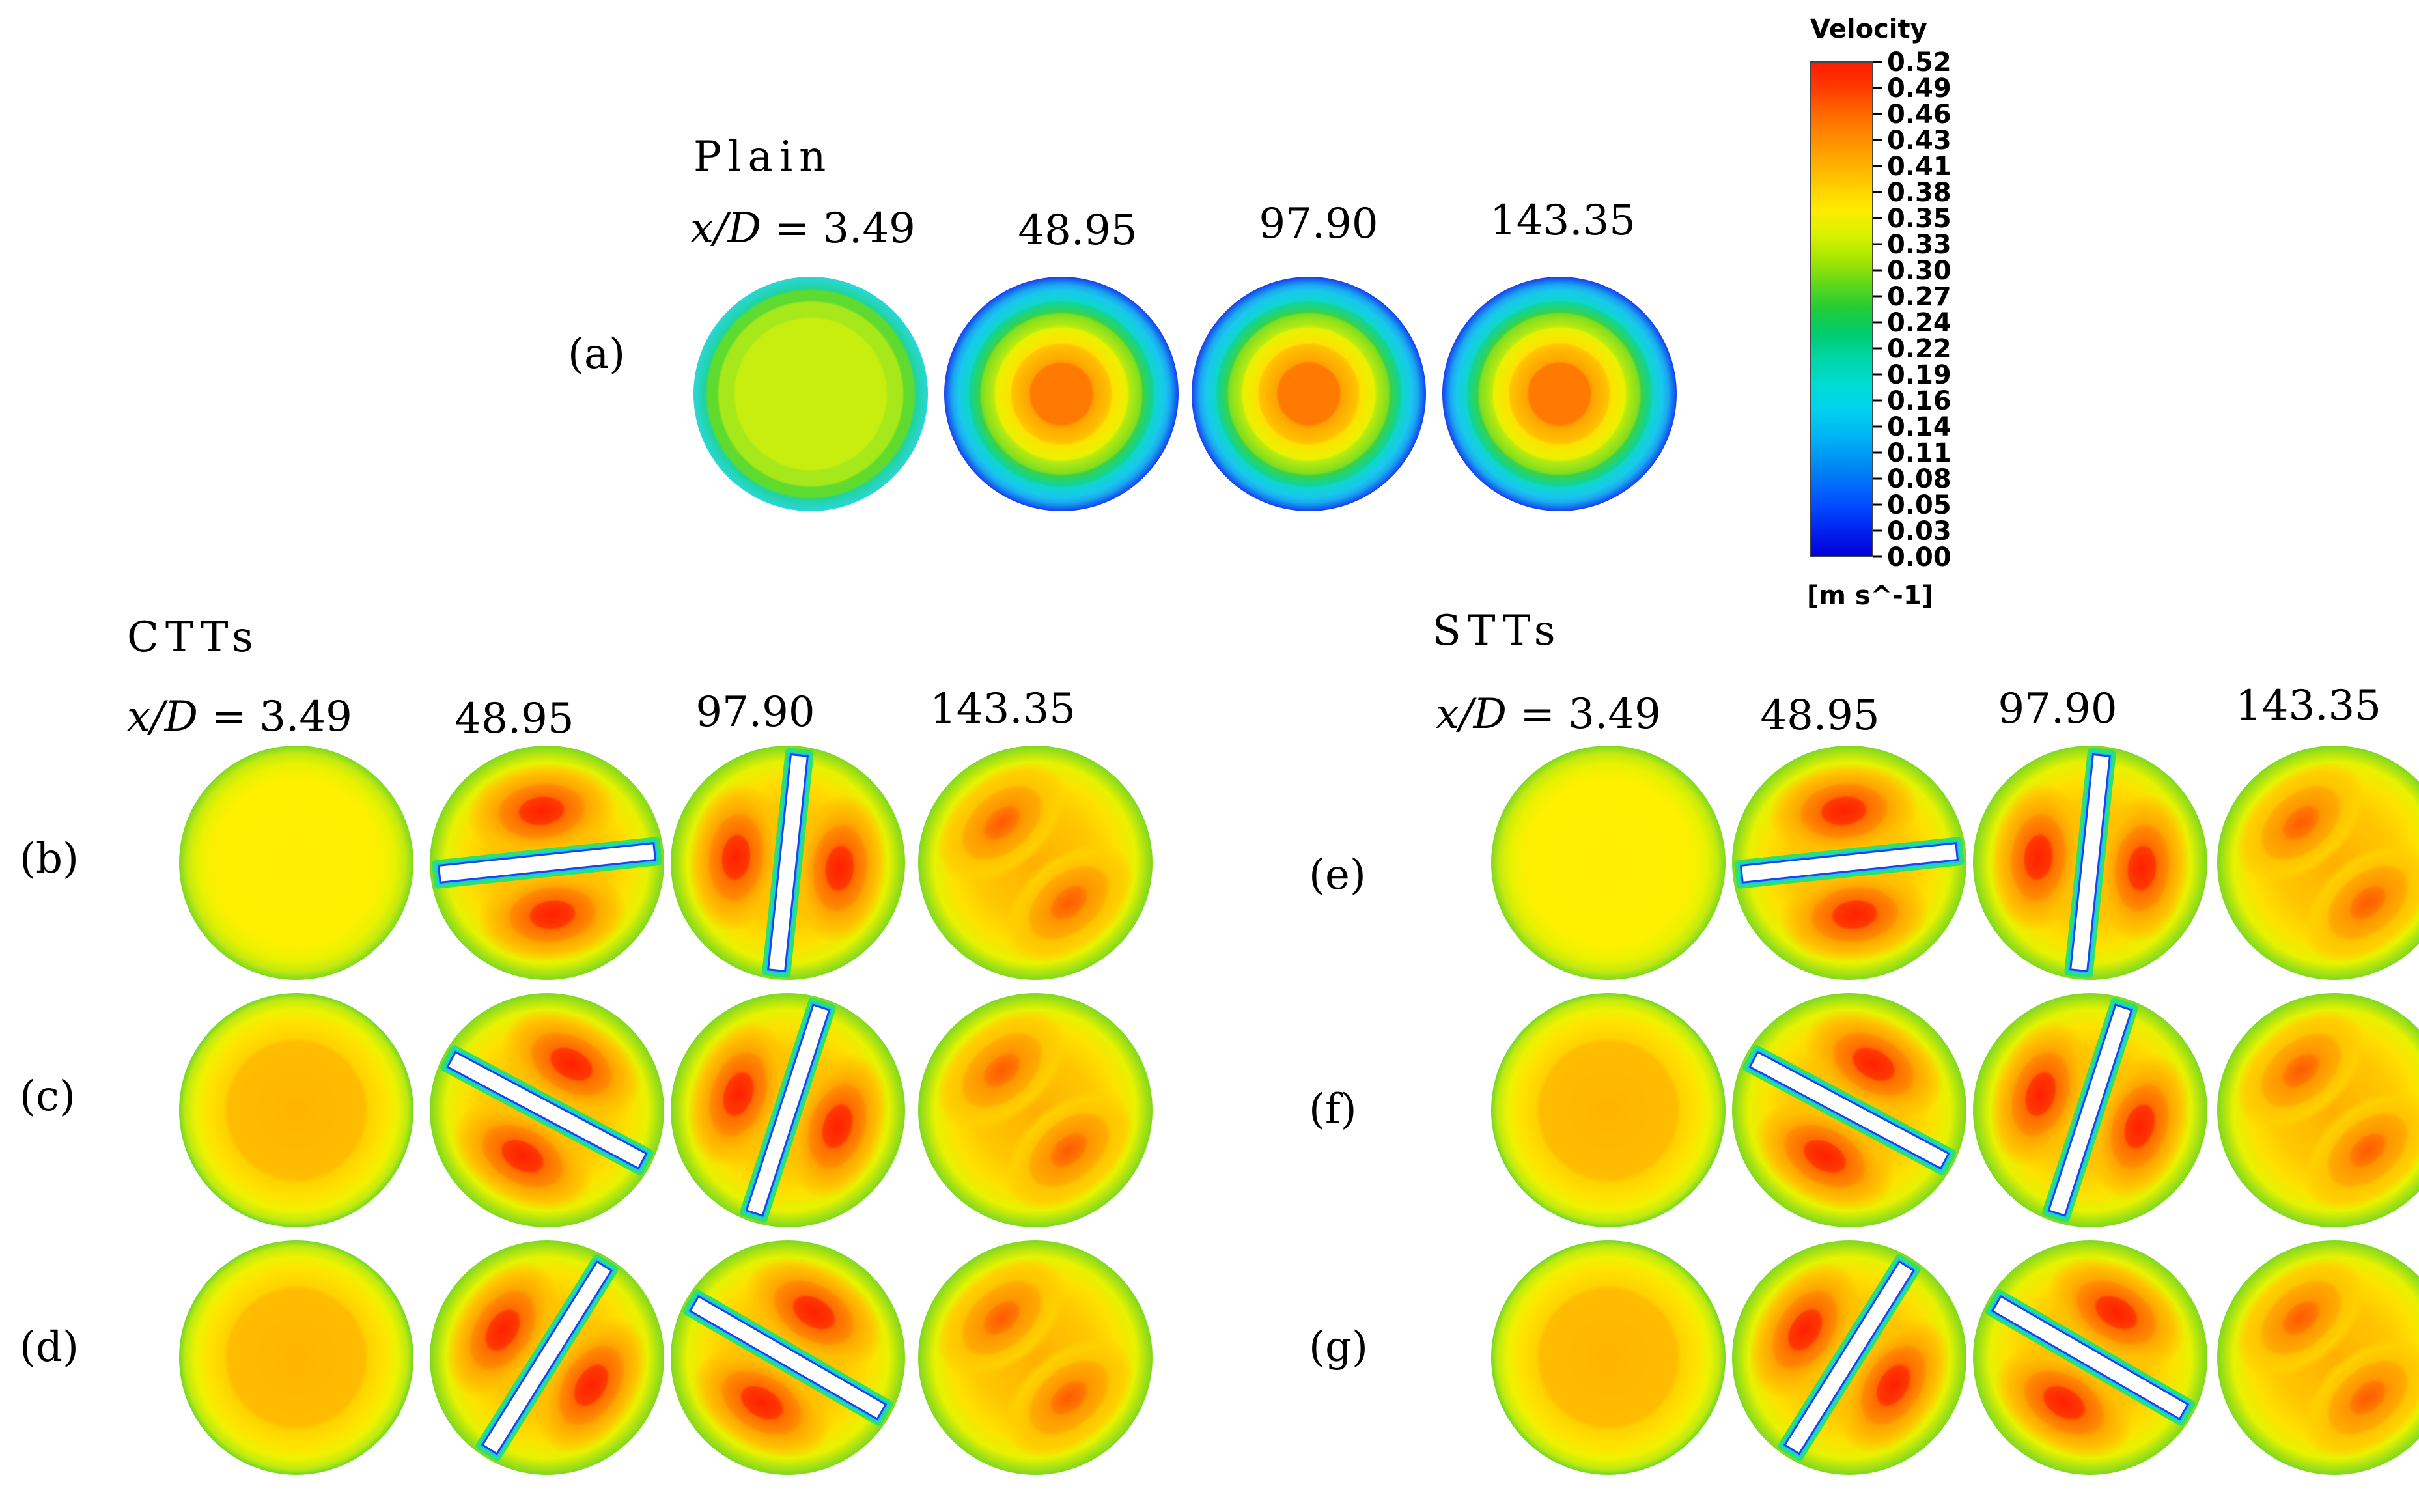 The image size is (2419, 1512). What do you see at coordinates (736, 858) in the screenshot?
I see `contour-b-station-2-core` at bounding box center [736, 858].